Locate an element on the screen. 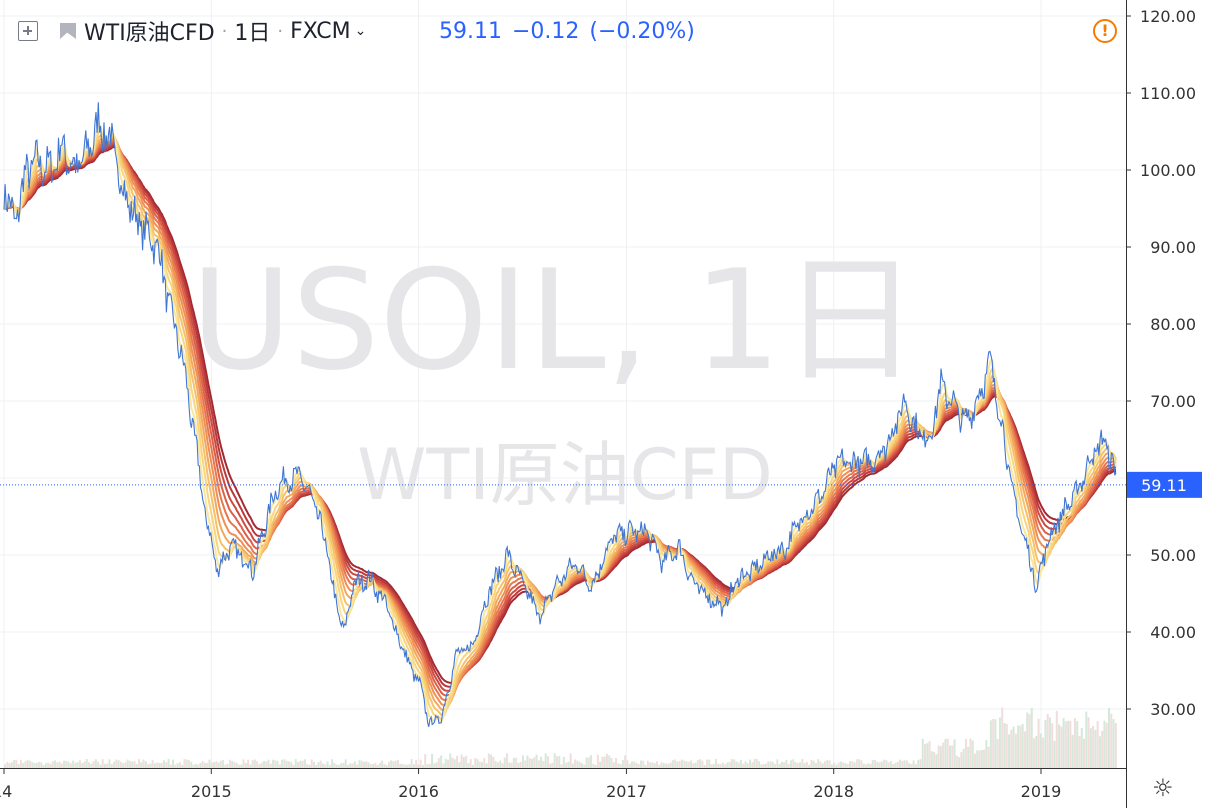  symbol-header: WTI原油CFD · 1日 · FXCM ⌄ is located at coordinates (225, 31).